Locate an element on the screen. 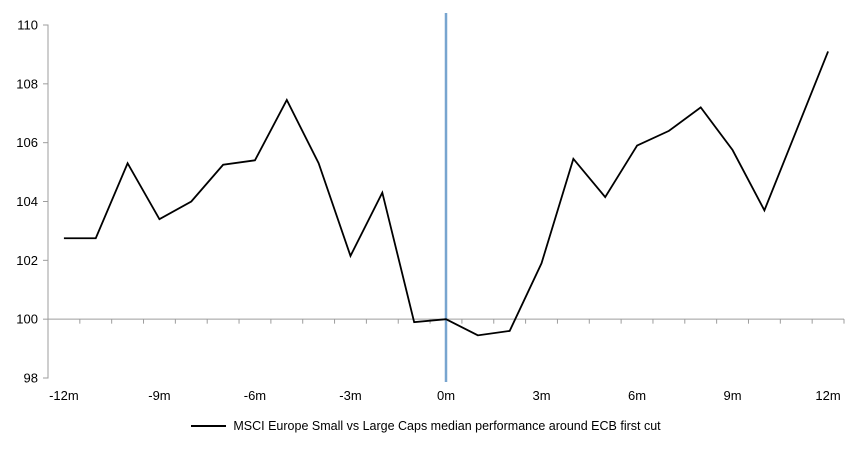 This screenshot has height=450, width=852. x-axis-tick-label: 3m is located at coordinates (541, 395).